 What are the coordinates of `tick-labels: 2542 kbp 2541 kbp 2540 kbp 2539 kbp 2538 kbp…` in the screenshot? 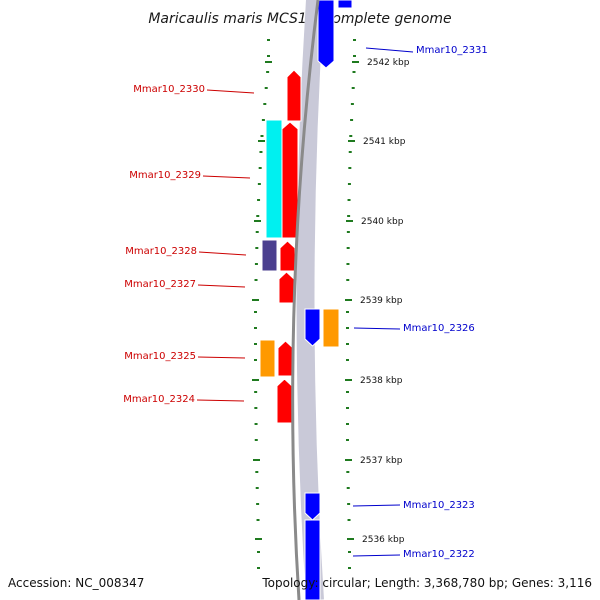 It's located at (385, 301).